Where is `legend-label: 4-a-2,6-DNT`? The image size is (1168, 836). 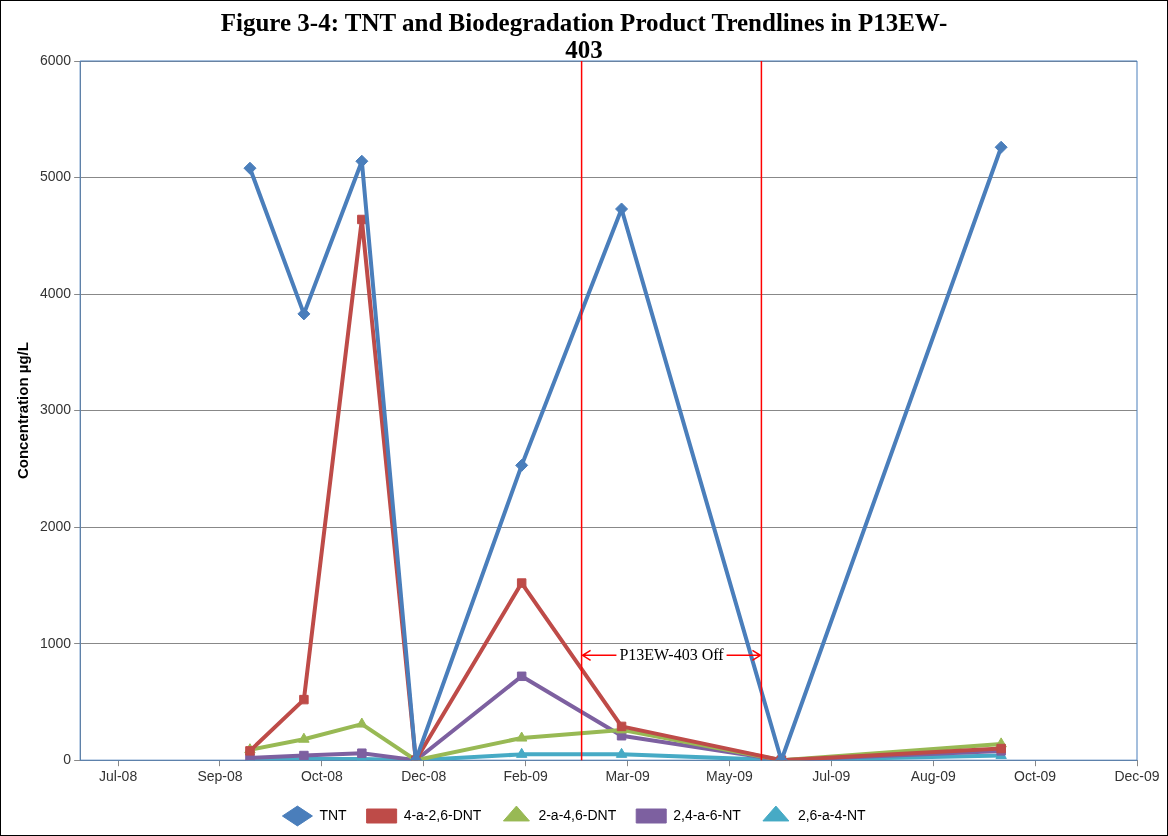
legend-label: 4-a-2,6-DNT is located at coordinates (442, 814).